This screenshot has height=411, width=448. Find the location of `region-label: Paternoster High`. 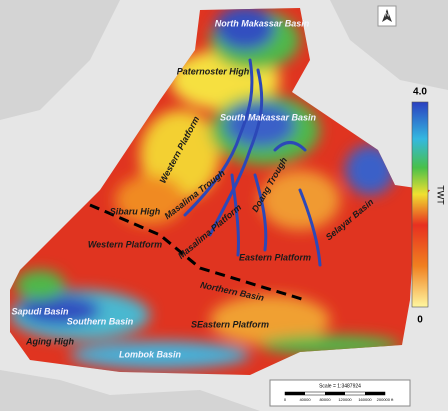

region-label: Paternoster High is located at coordinates (213, 71).